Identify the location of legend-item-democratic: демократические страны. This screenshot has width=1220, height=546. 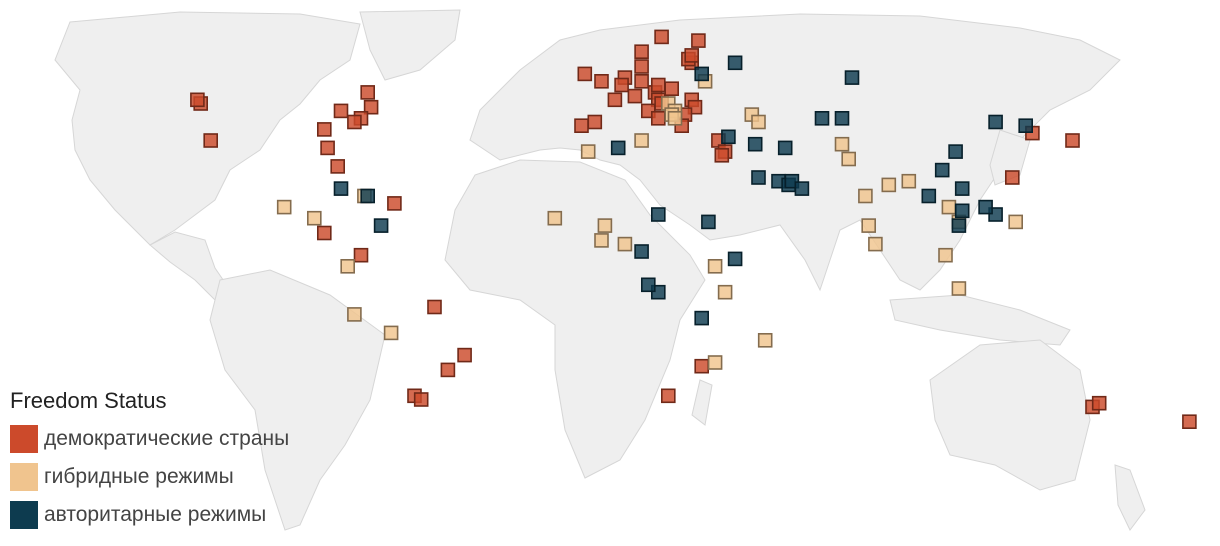
(149, 439).